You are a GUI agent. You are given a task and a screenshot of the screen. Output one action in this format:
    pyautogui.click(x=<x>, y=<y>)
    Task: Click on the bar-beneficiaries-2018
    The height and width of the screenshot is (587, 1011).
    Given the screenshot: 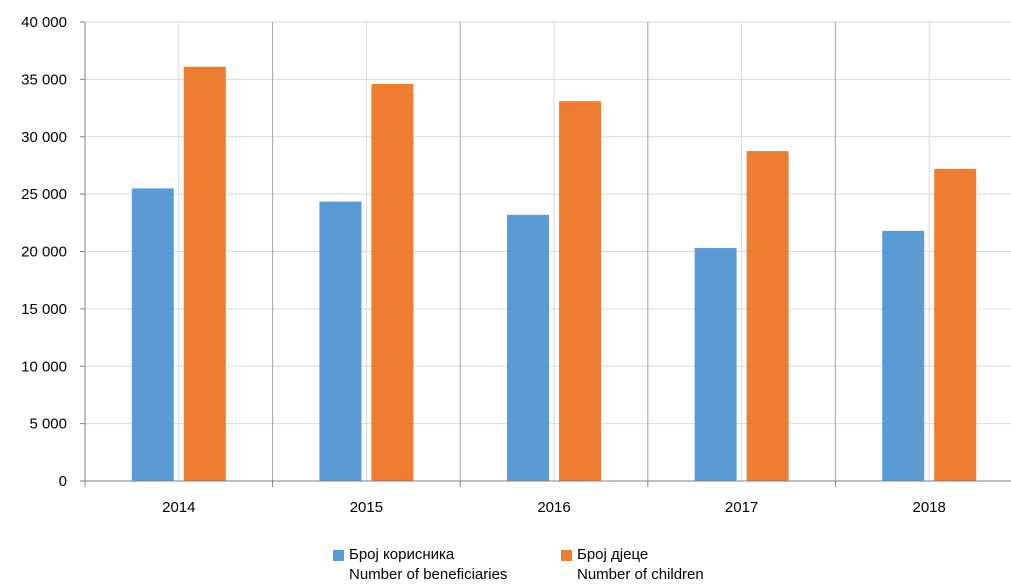 What is the action you would take?
    pyautogui.click(x=903, y=355)
    